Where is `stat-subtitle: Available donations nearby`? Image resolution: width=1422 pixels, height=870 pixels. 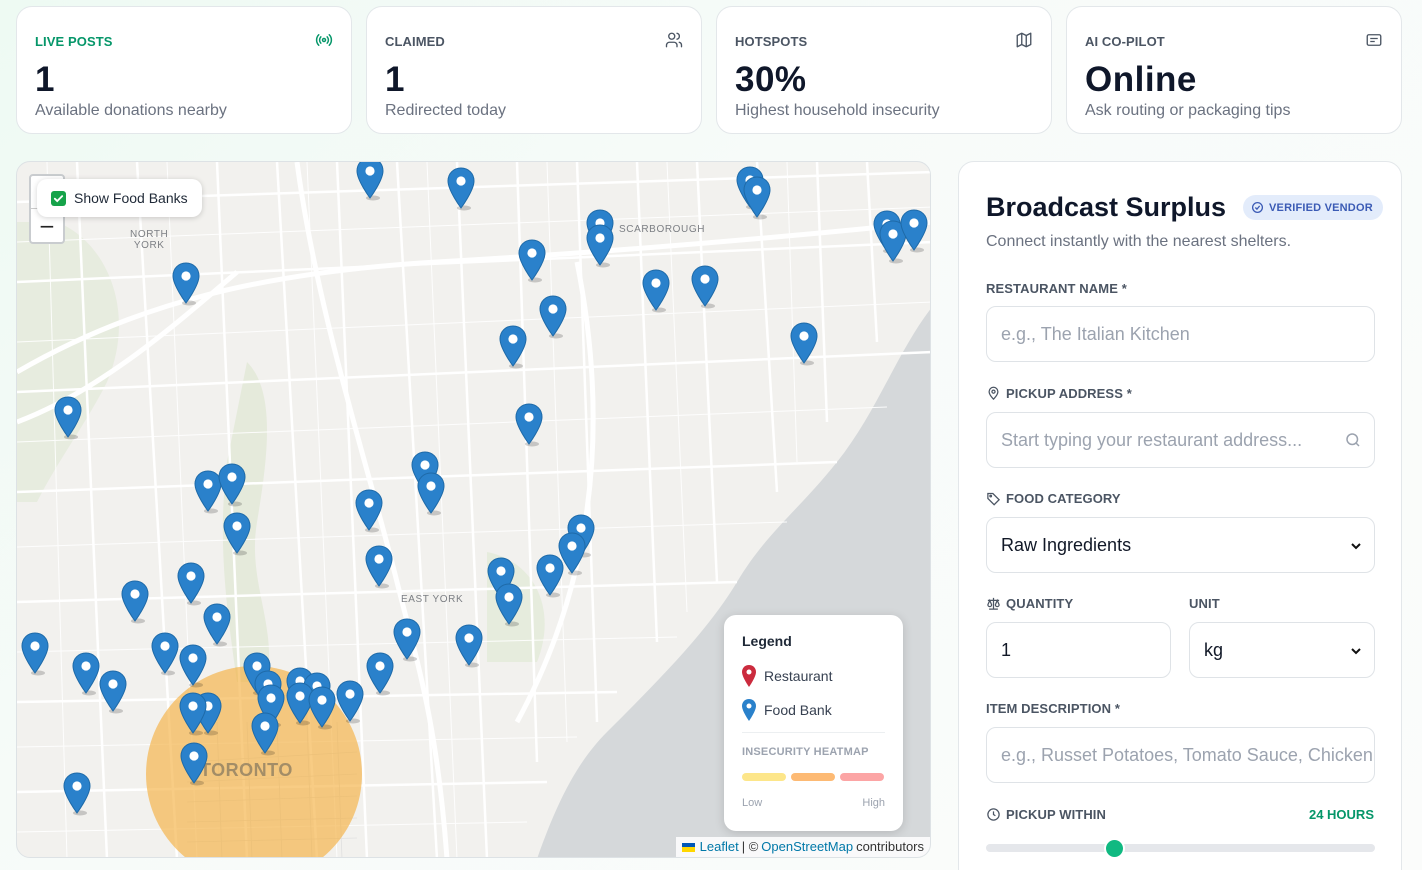
stat-subtitle: Available donations nearby is located at coordinates (131, 110).